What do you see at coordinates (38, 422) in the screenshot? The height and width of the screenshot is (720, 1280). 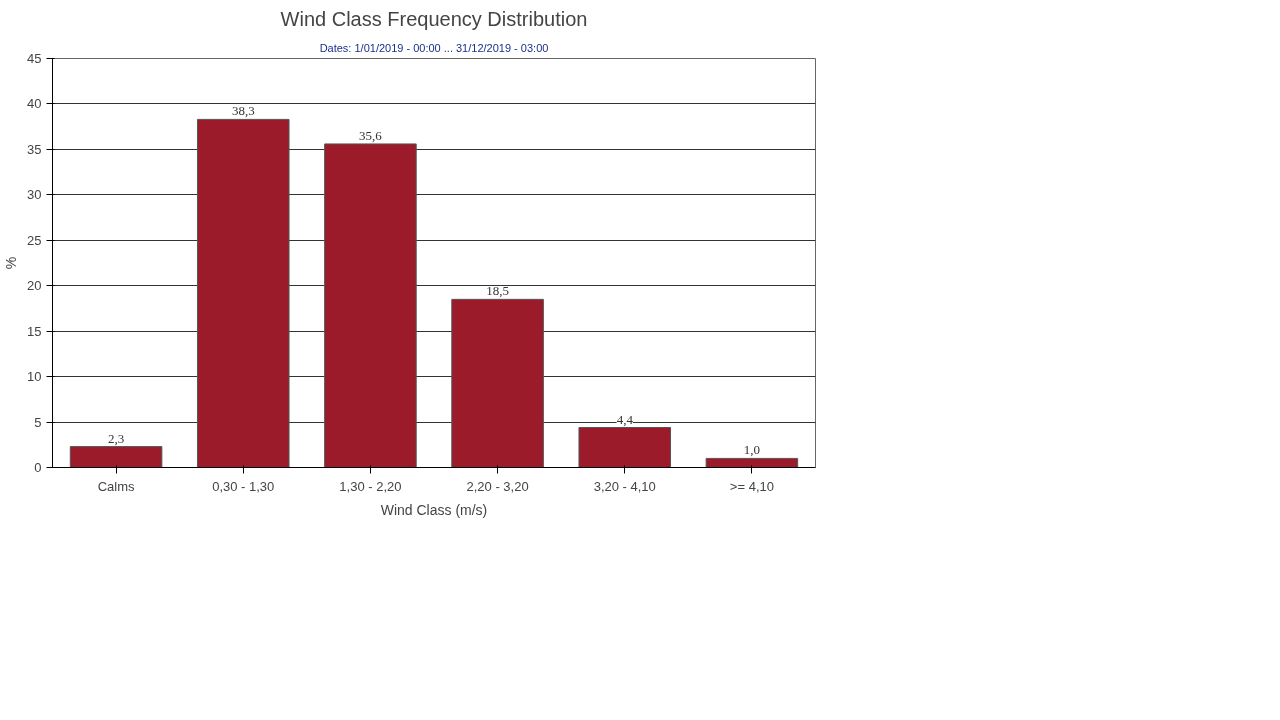 I see `y-tick-label: 5` at bounding box center [38, 422].